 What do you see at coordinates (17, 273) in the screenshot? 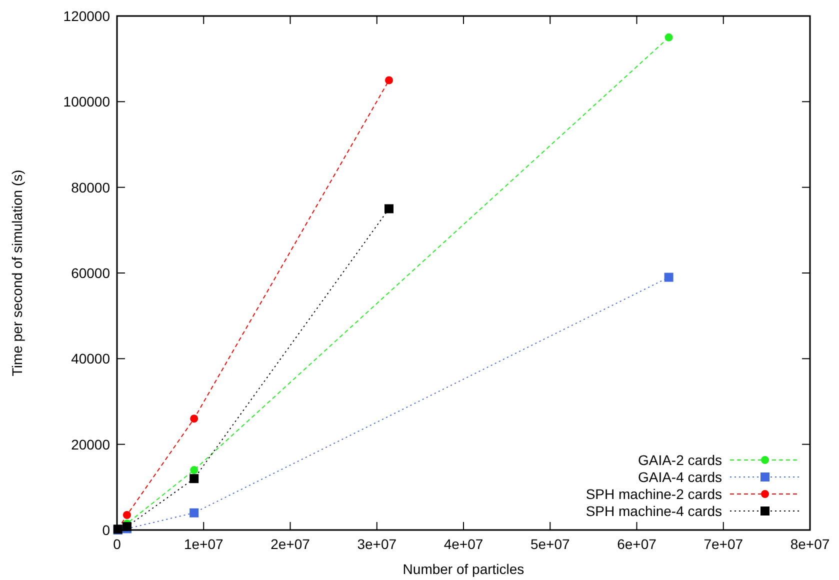
I see `y-axis-title: Time per second of simulation (s)` at bounding box center [17, 273].